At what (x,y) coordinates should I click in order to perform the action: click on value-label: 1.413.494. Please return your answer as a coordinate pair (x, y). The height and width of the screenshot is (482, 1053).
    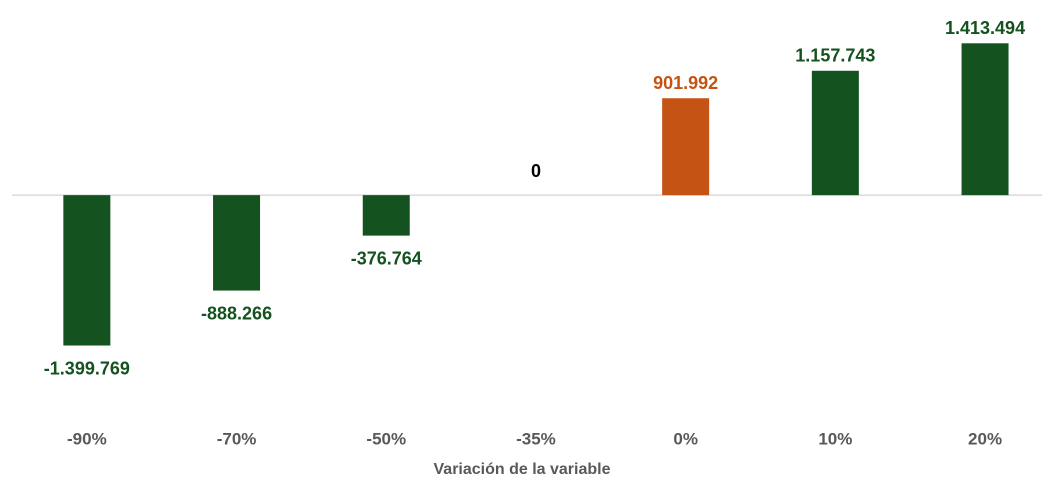
    Looking at the image, I should click on (985, 28).